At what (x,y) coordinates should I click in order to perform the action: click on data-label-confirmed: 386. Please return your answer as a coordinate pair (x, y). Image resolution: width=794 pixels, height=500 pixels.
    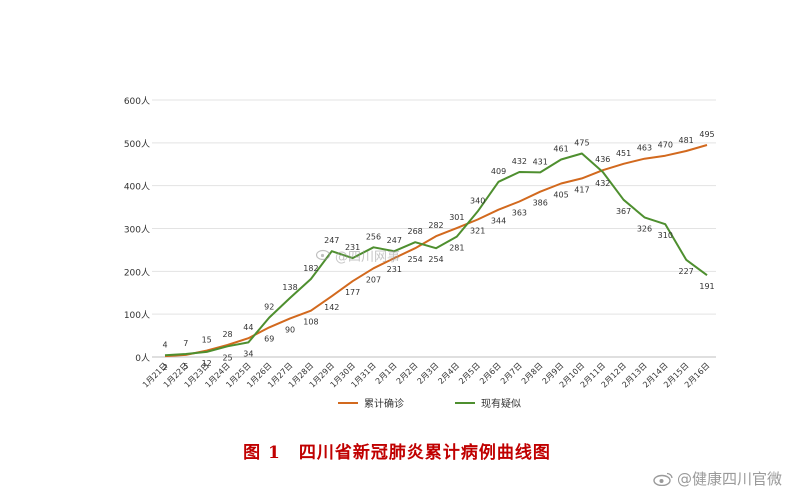
    Looking at the image, I should click on (540, 203).